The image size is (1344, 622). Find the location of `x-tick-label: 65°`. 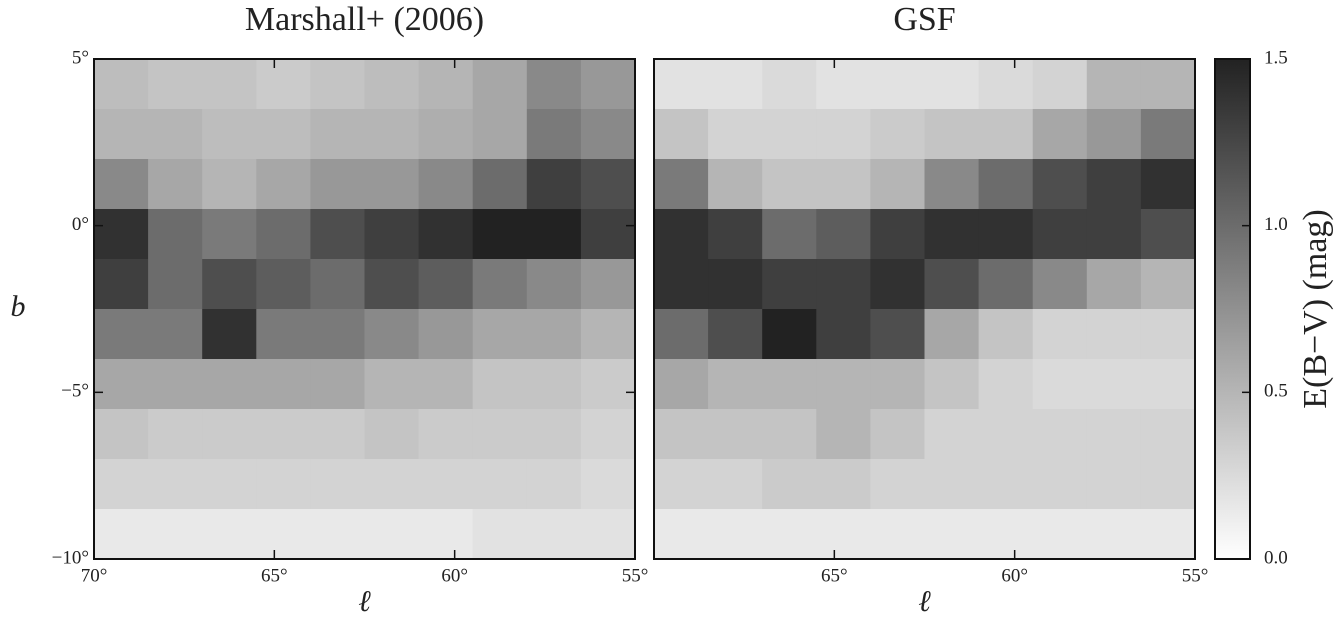

x-tick-label: 65° is located at coordinates (834, 575).